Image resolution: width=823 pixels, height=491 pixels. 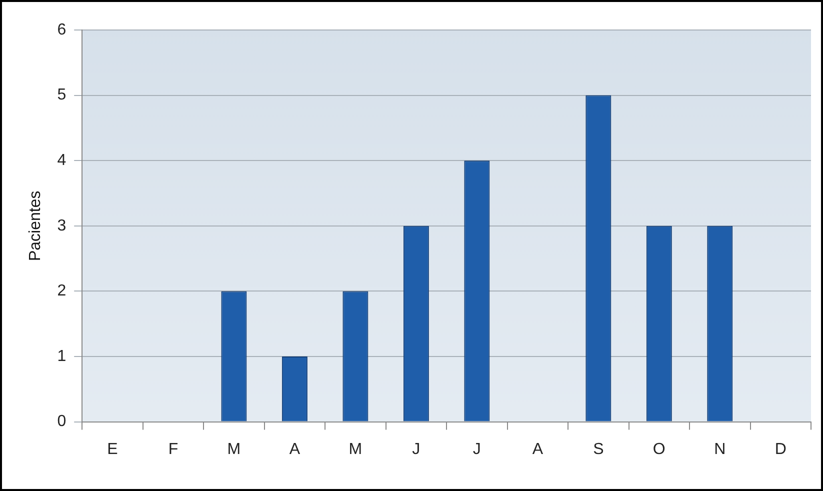 What do you see at coordinates (780, 449) in the screenshot?
I see `x-tick-label: D` at bounding box center [780, 449].